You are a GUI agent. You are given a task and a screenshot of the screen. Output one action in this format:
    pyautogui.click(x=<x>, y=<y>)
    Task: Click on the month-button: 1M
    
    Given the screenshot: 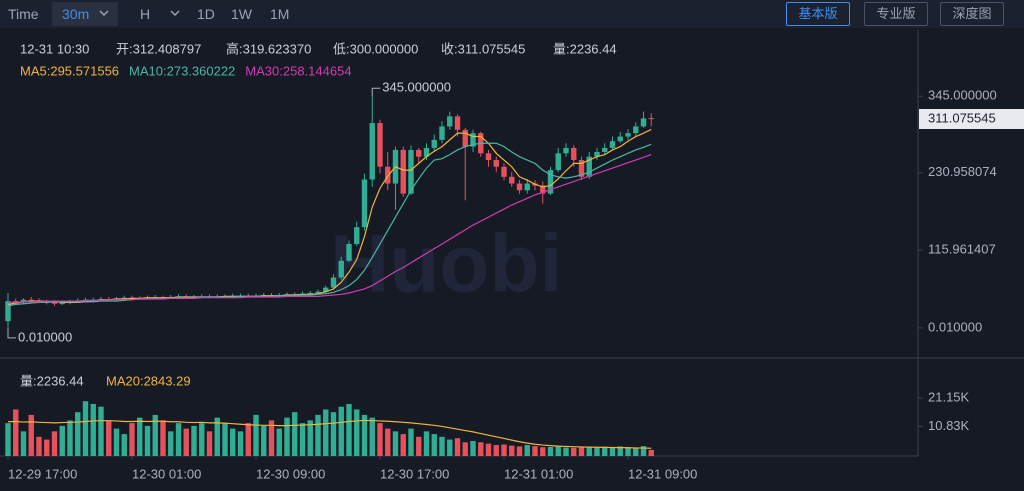 What is the action you would take?
    pyautogui.click(x=280, y=14)
    